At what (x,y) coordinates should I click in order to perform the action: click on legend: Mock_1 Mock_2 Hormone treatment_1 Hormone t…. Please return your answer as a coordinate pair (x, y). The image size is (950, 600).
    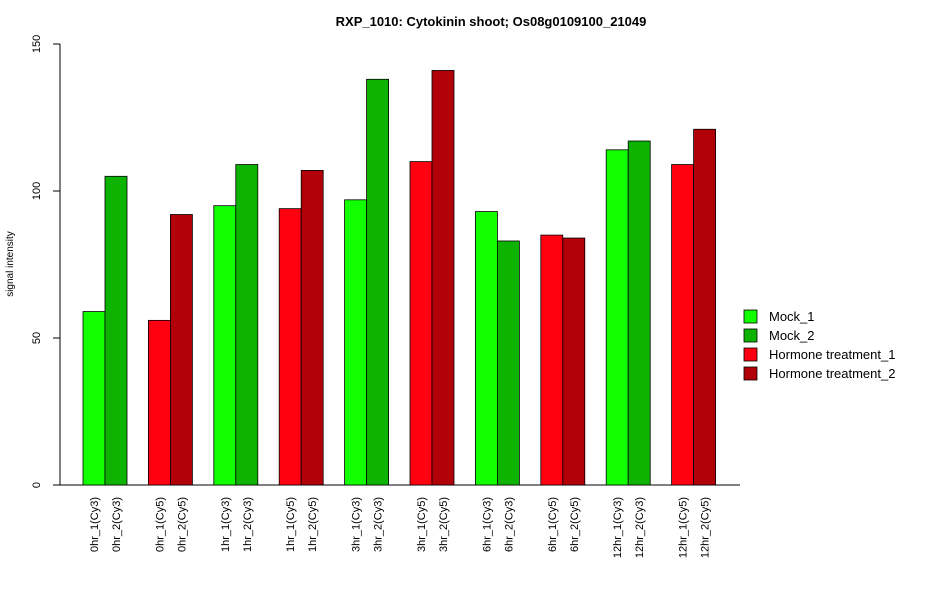
    Looking at the image, I should click on (819, 345).